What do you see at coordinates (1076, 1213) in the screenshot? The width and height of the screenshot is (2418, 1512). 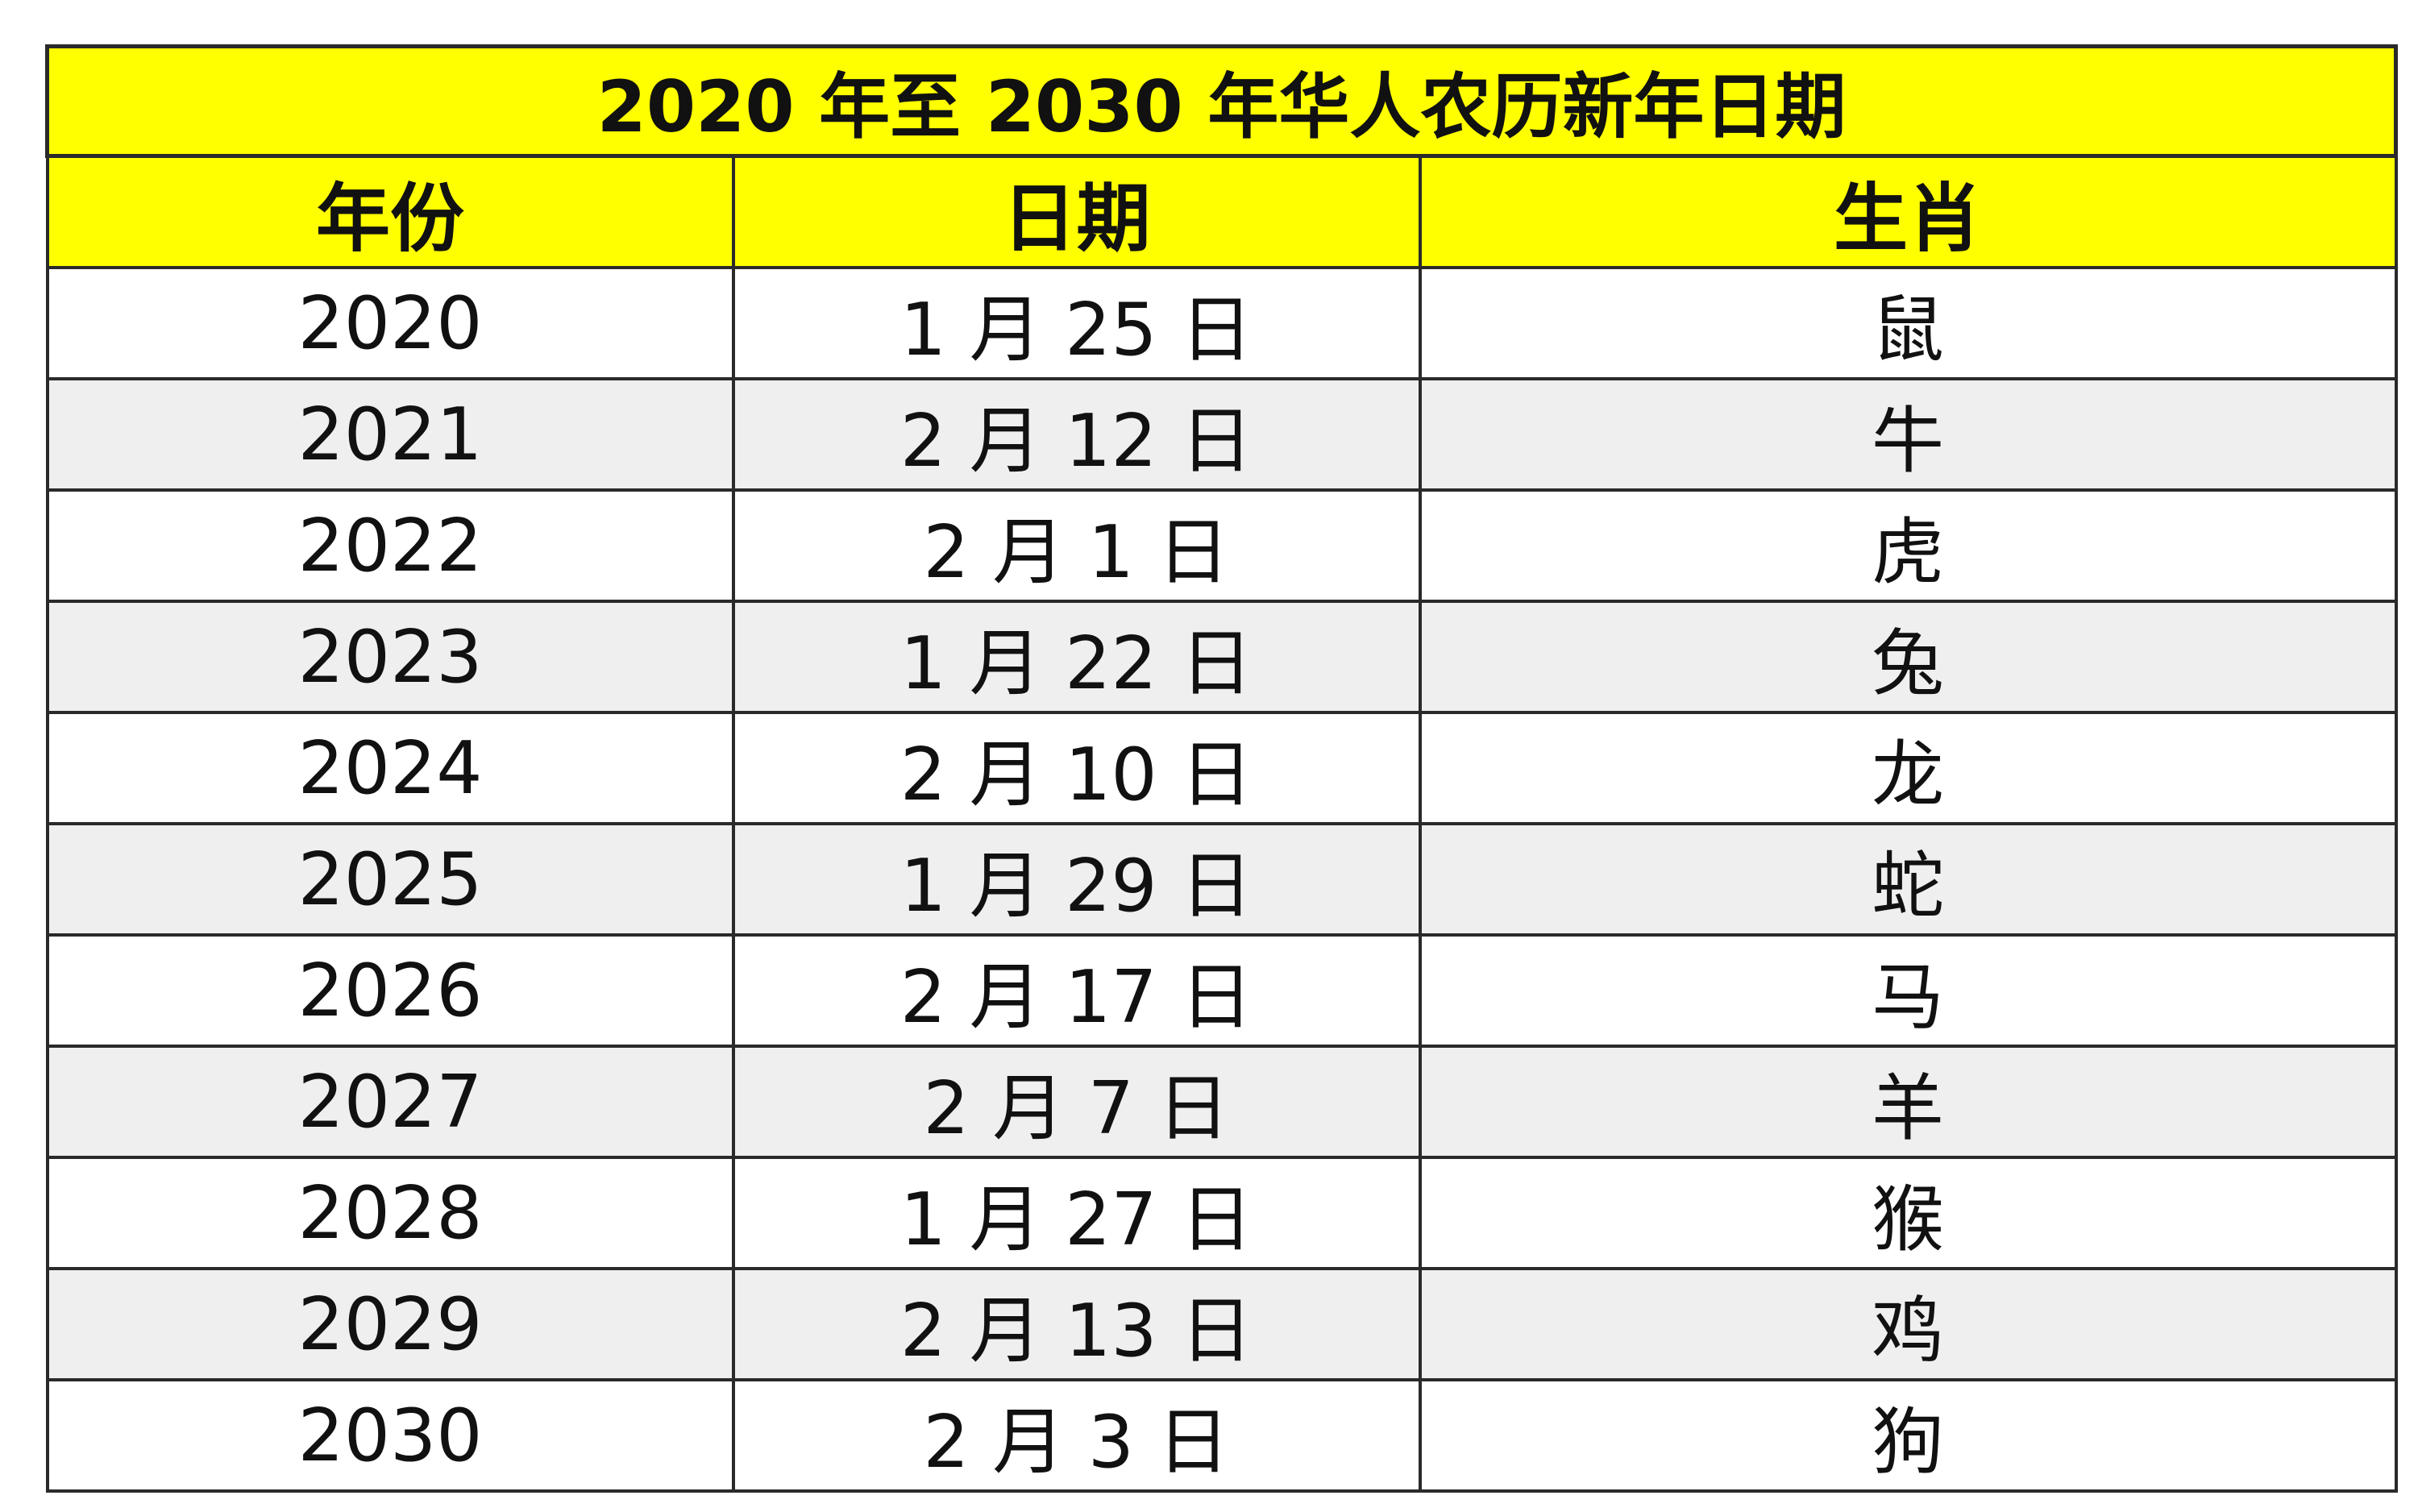 I see `date-cell: 1 月 27 日` at bounding box center [1076, 1213].